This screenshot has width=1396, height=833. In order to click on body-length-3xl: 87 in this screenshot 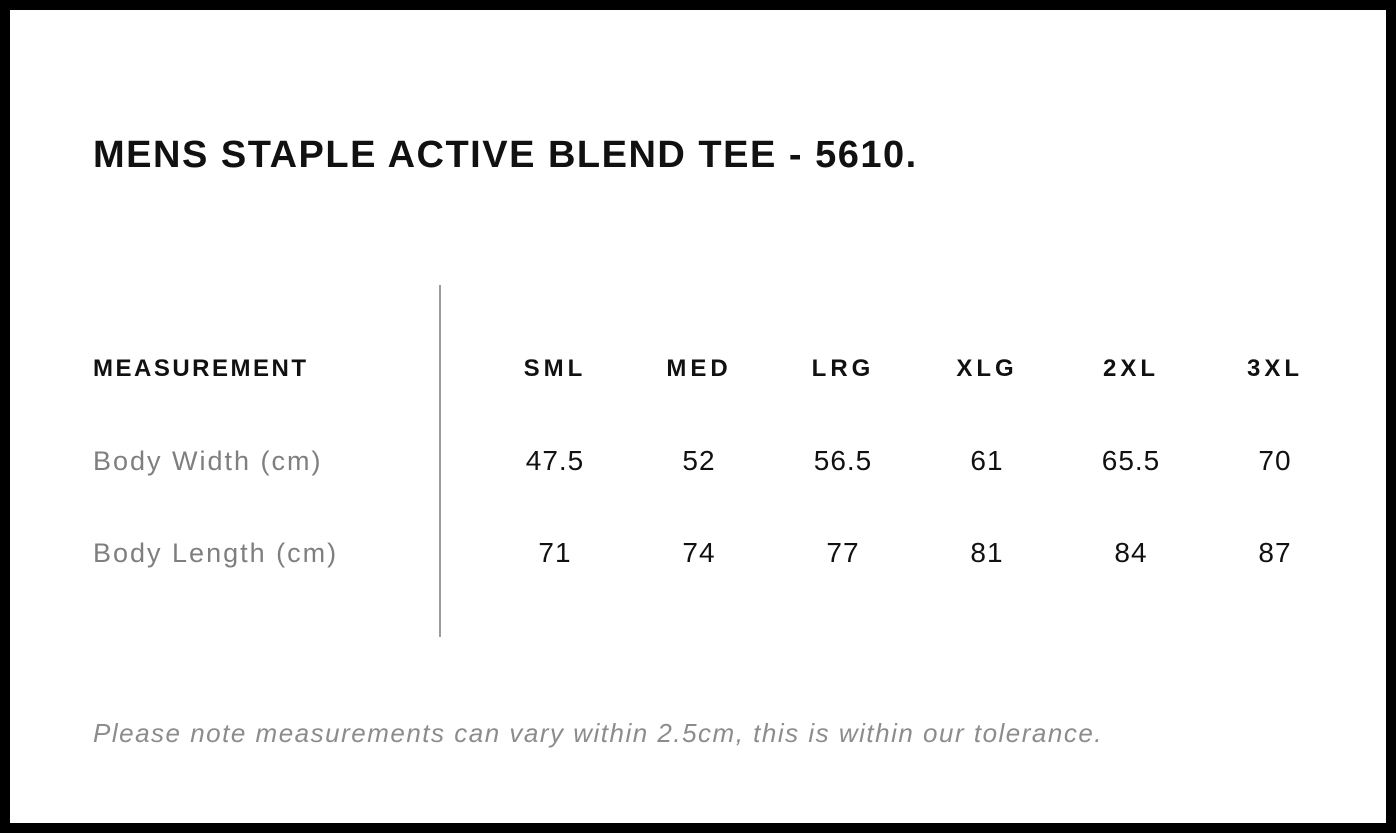, I will do `click(1275, 552)`.